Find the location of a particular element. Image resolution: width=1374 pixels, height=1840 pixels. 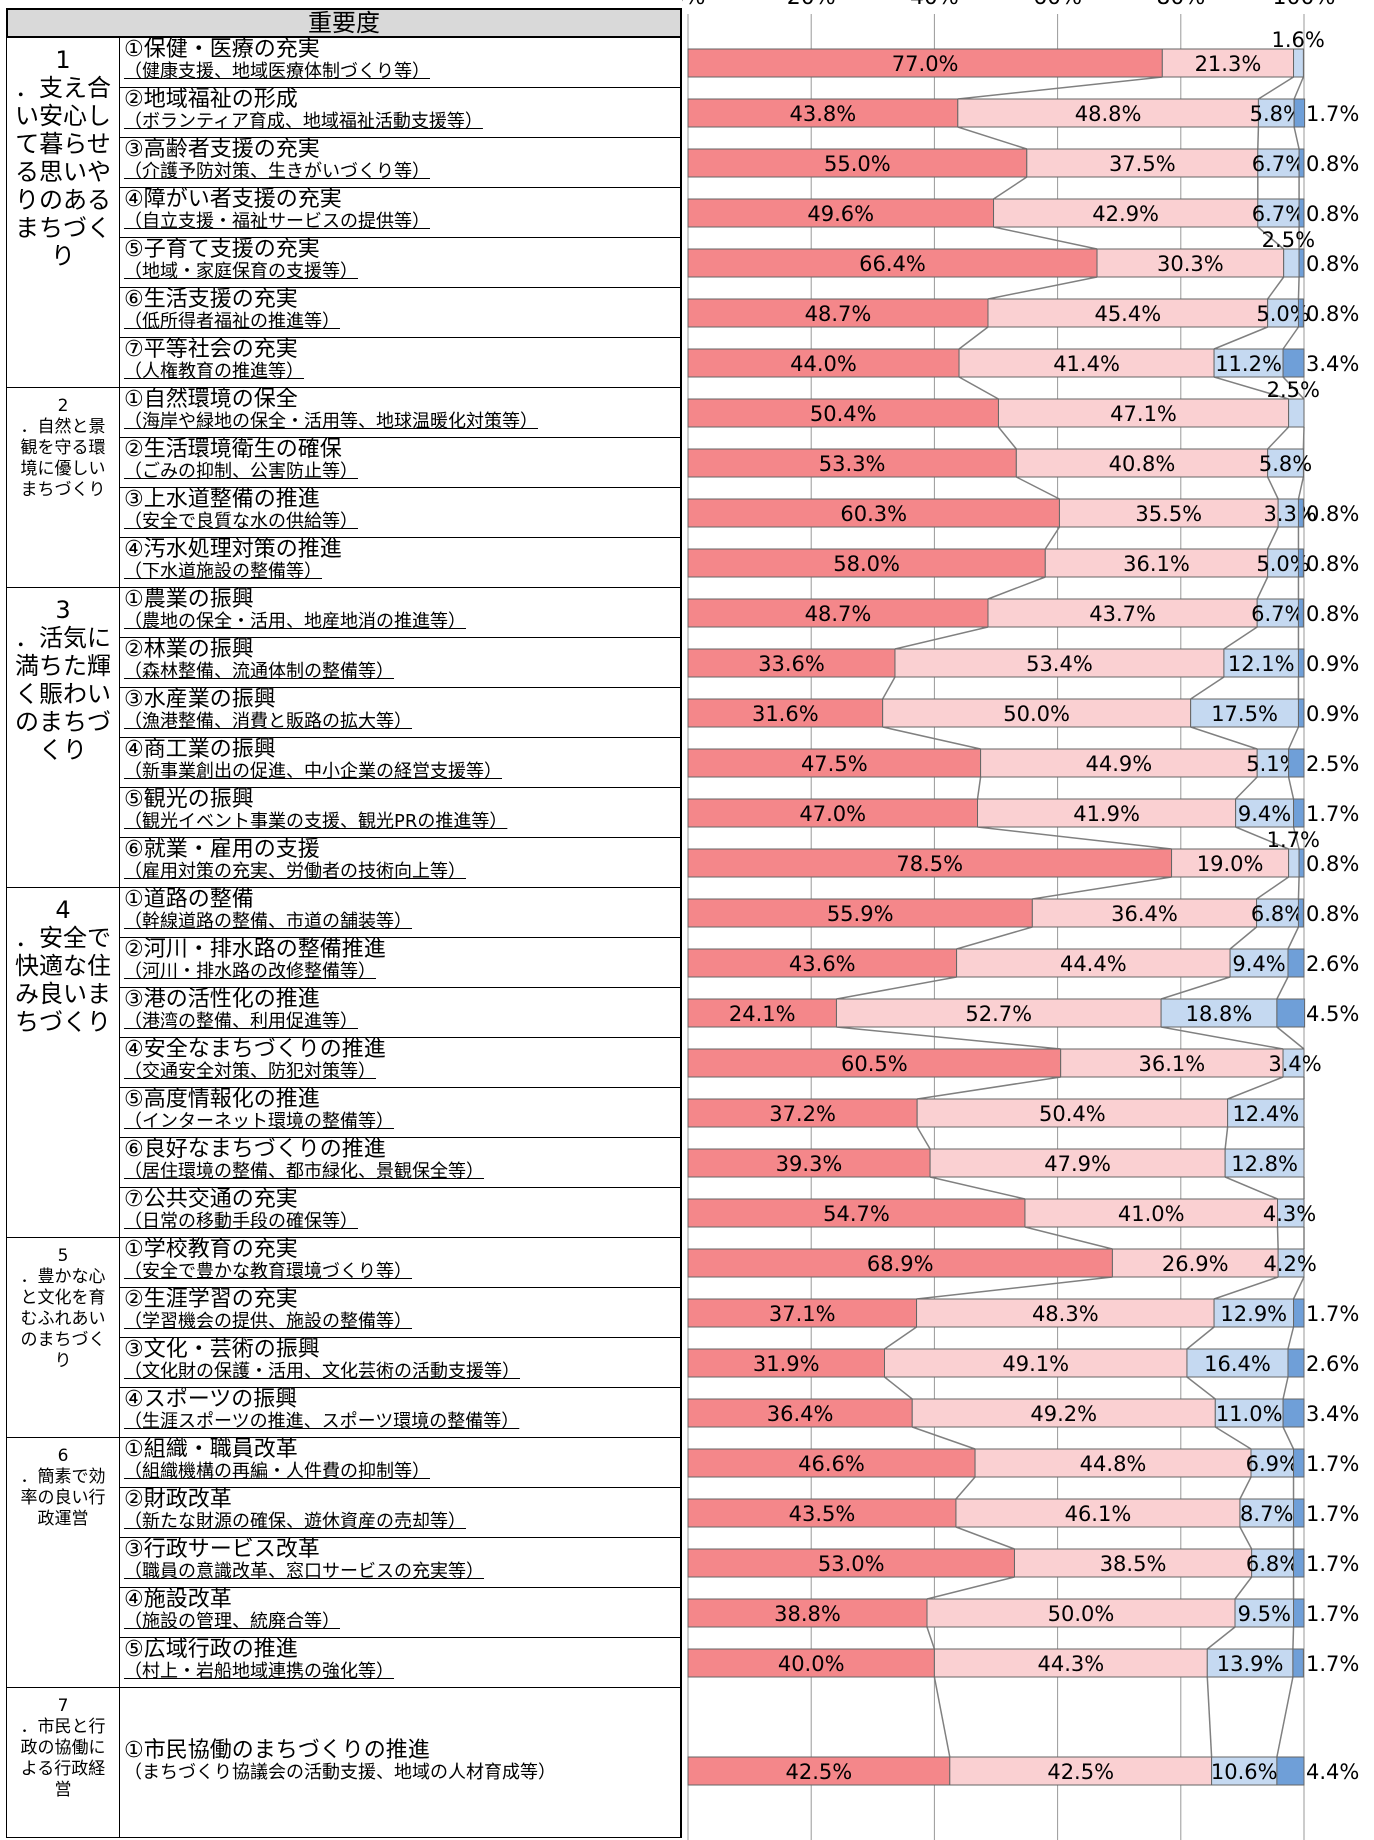

item-cell: ②河川・排水路の整備推進 （河川・排水路の改修整備等） is located at coordinates (401, 963).